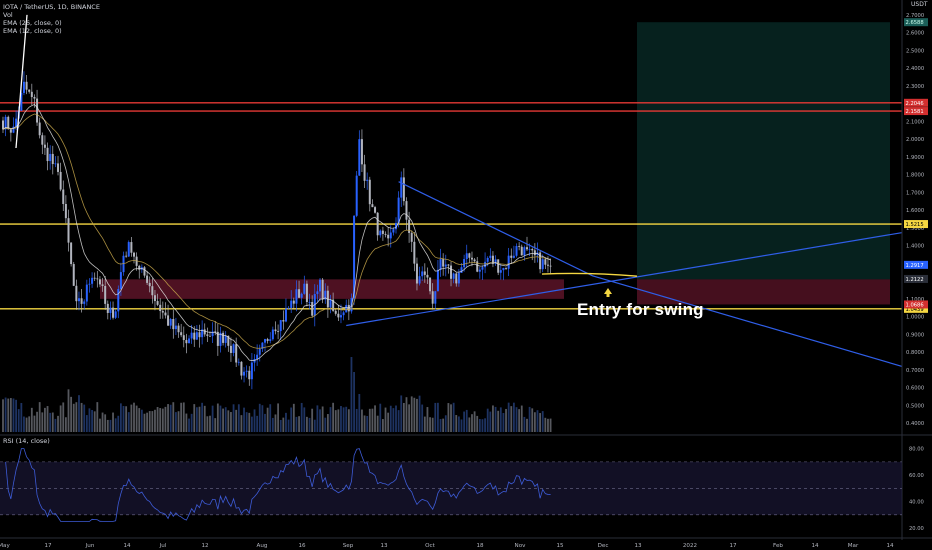 The width and height of the screenshot is (932, 550). Describe the element at coordinates (90, 546) in the screenshot. I see `time-tick-label: Jun` at that location.